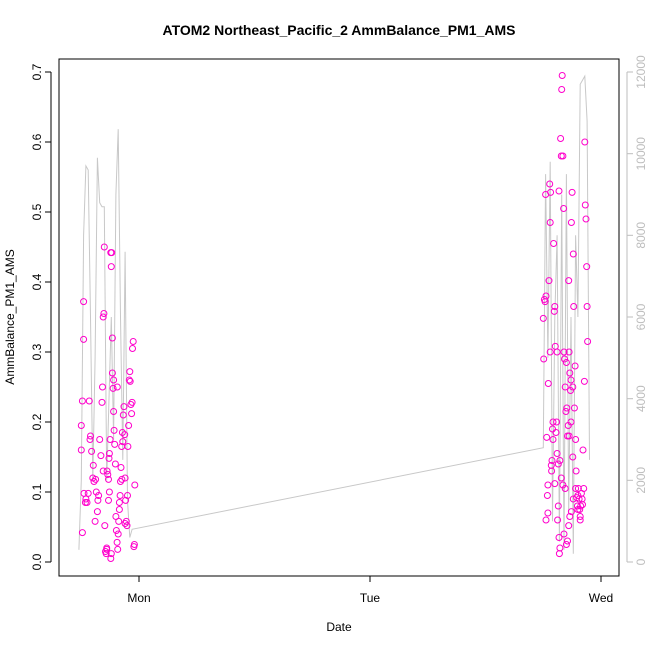  I want to click on y-tick-label: 0.6, so click(37, 141).